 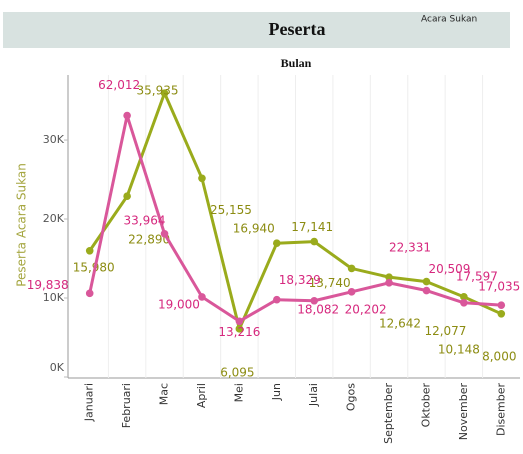 What do you see at coordinates (256, 30) in the screenshot?
I see `header-bar` at bounding box center [256, 30].